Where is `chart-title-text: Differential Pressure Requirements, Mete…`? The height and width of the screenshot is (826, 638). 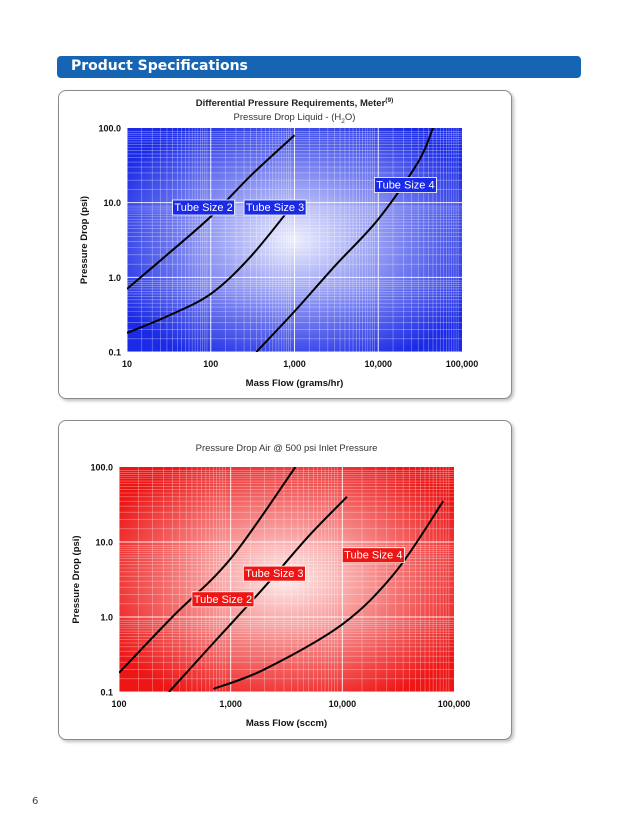 chart-title-text: Differential Pressure Requirements, Mete… is located at coordinates (291, 103).